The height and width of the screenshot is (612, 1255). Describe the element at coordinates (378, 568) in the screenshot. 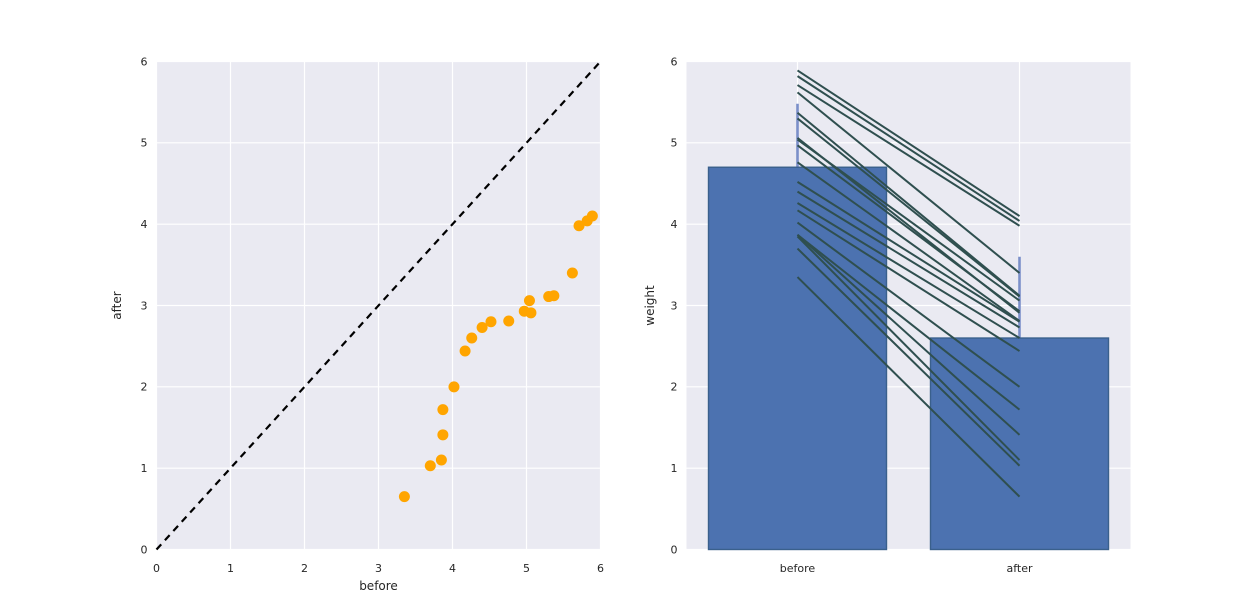

I see `x-tick-label: 3` at that location.